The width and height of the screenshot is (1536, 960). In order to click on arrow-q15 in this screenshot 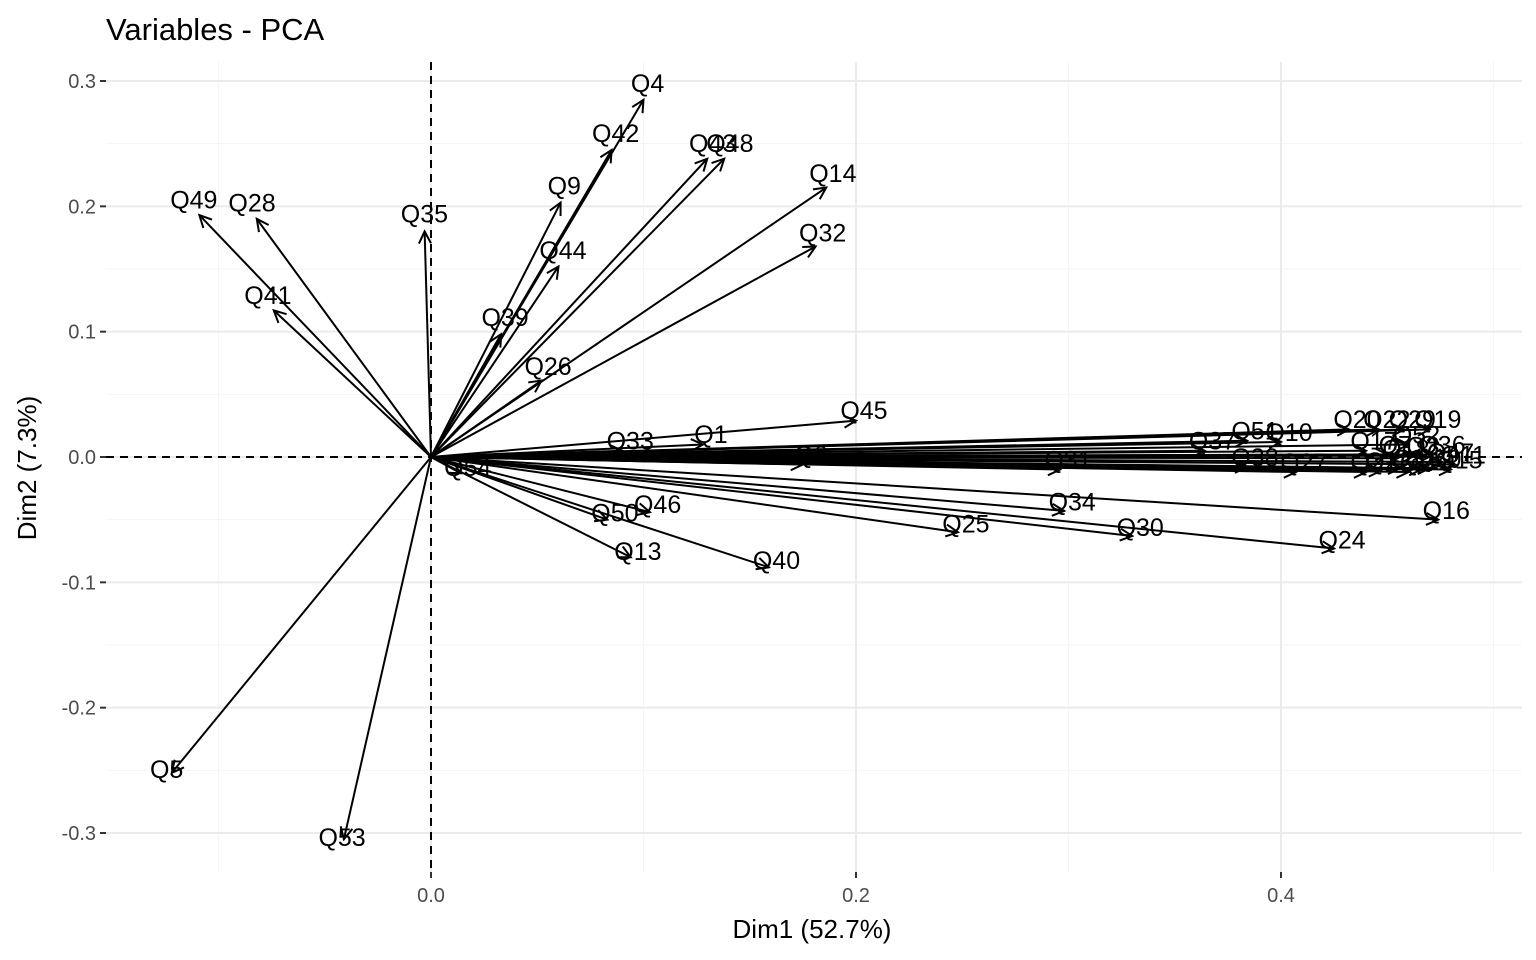, I will do `click(940, 463)`.